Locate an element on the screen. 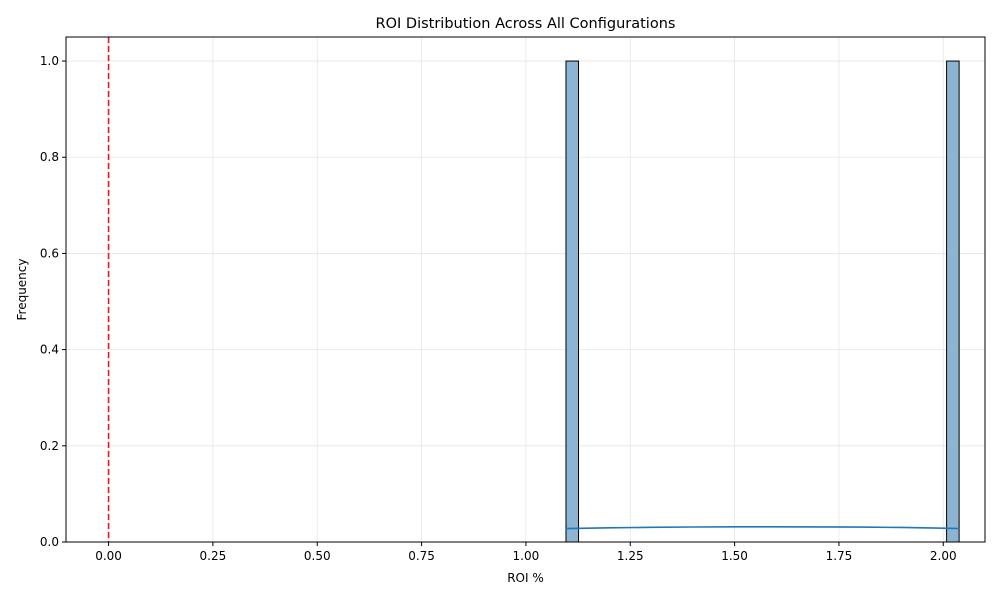 The image size is (1000, 600). kde-layer is located at coordinates (762, 527).